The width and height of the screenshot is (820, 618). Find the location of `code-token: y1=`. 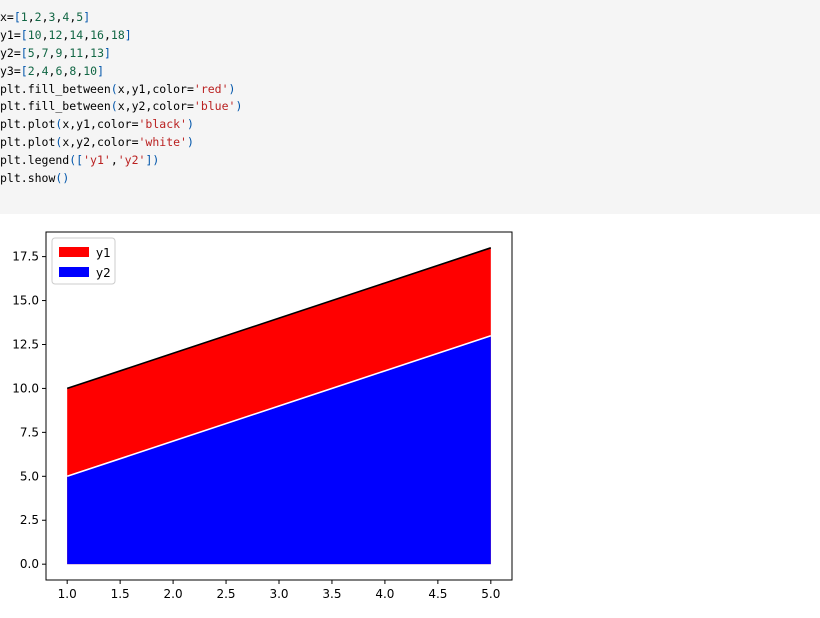

code-token: y1= is located at coordinates (10, 35).